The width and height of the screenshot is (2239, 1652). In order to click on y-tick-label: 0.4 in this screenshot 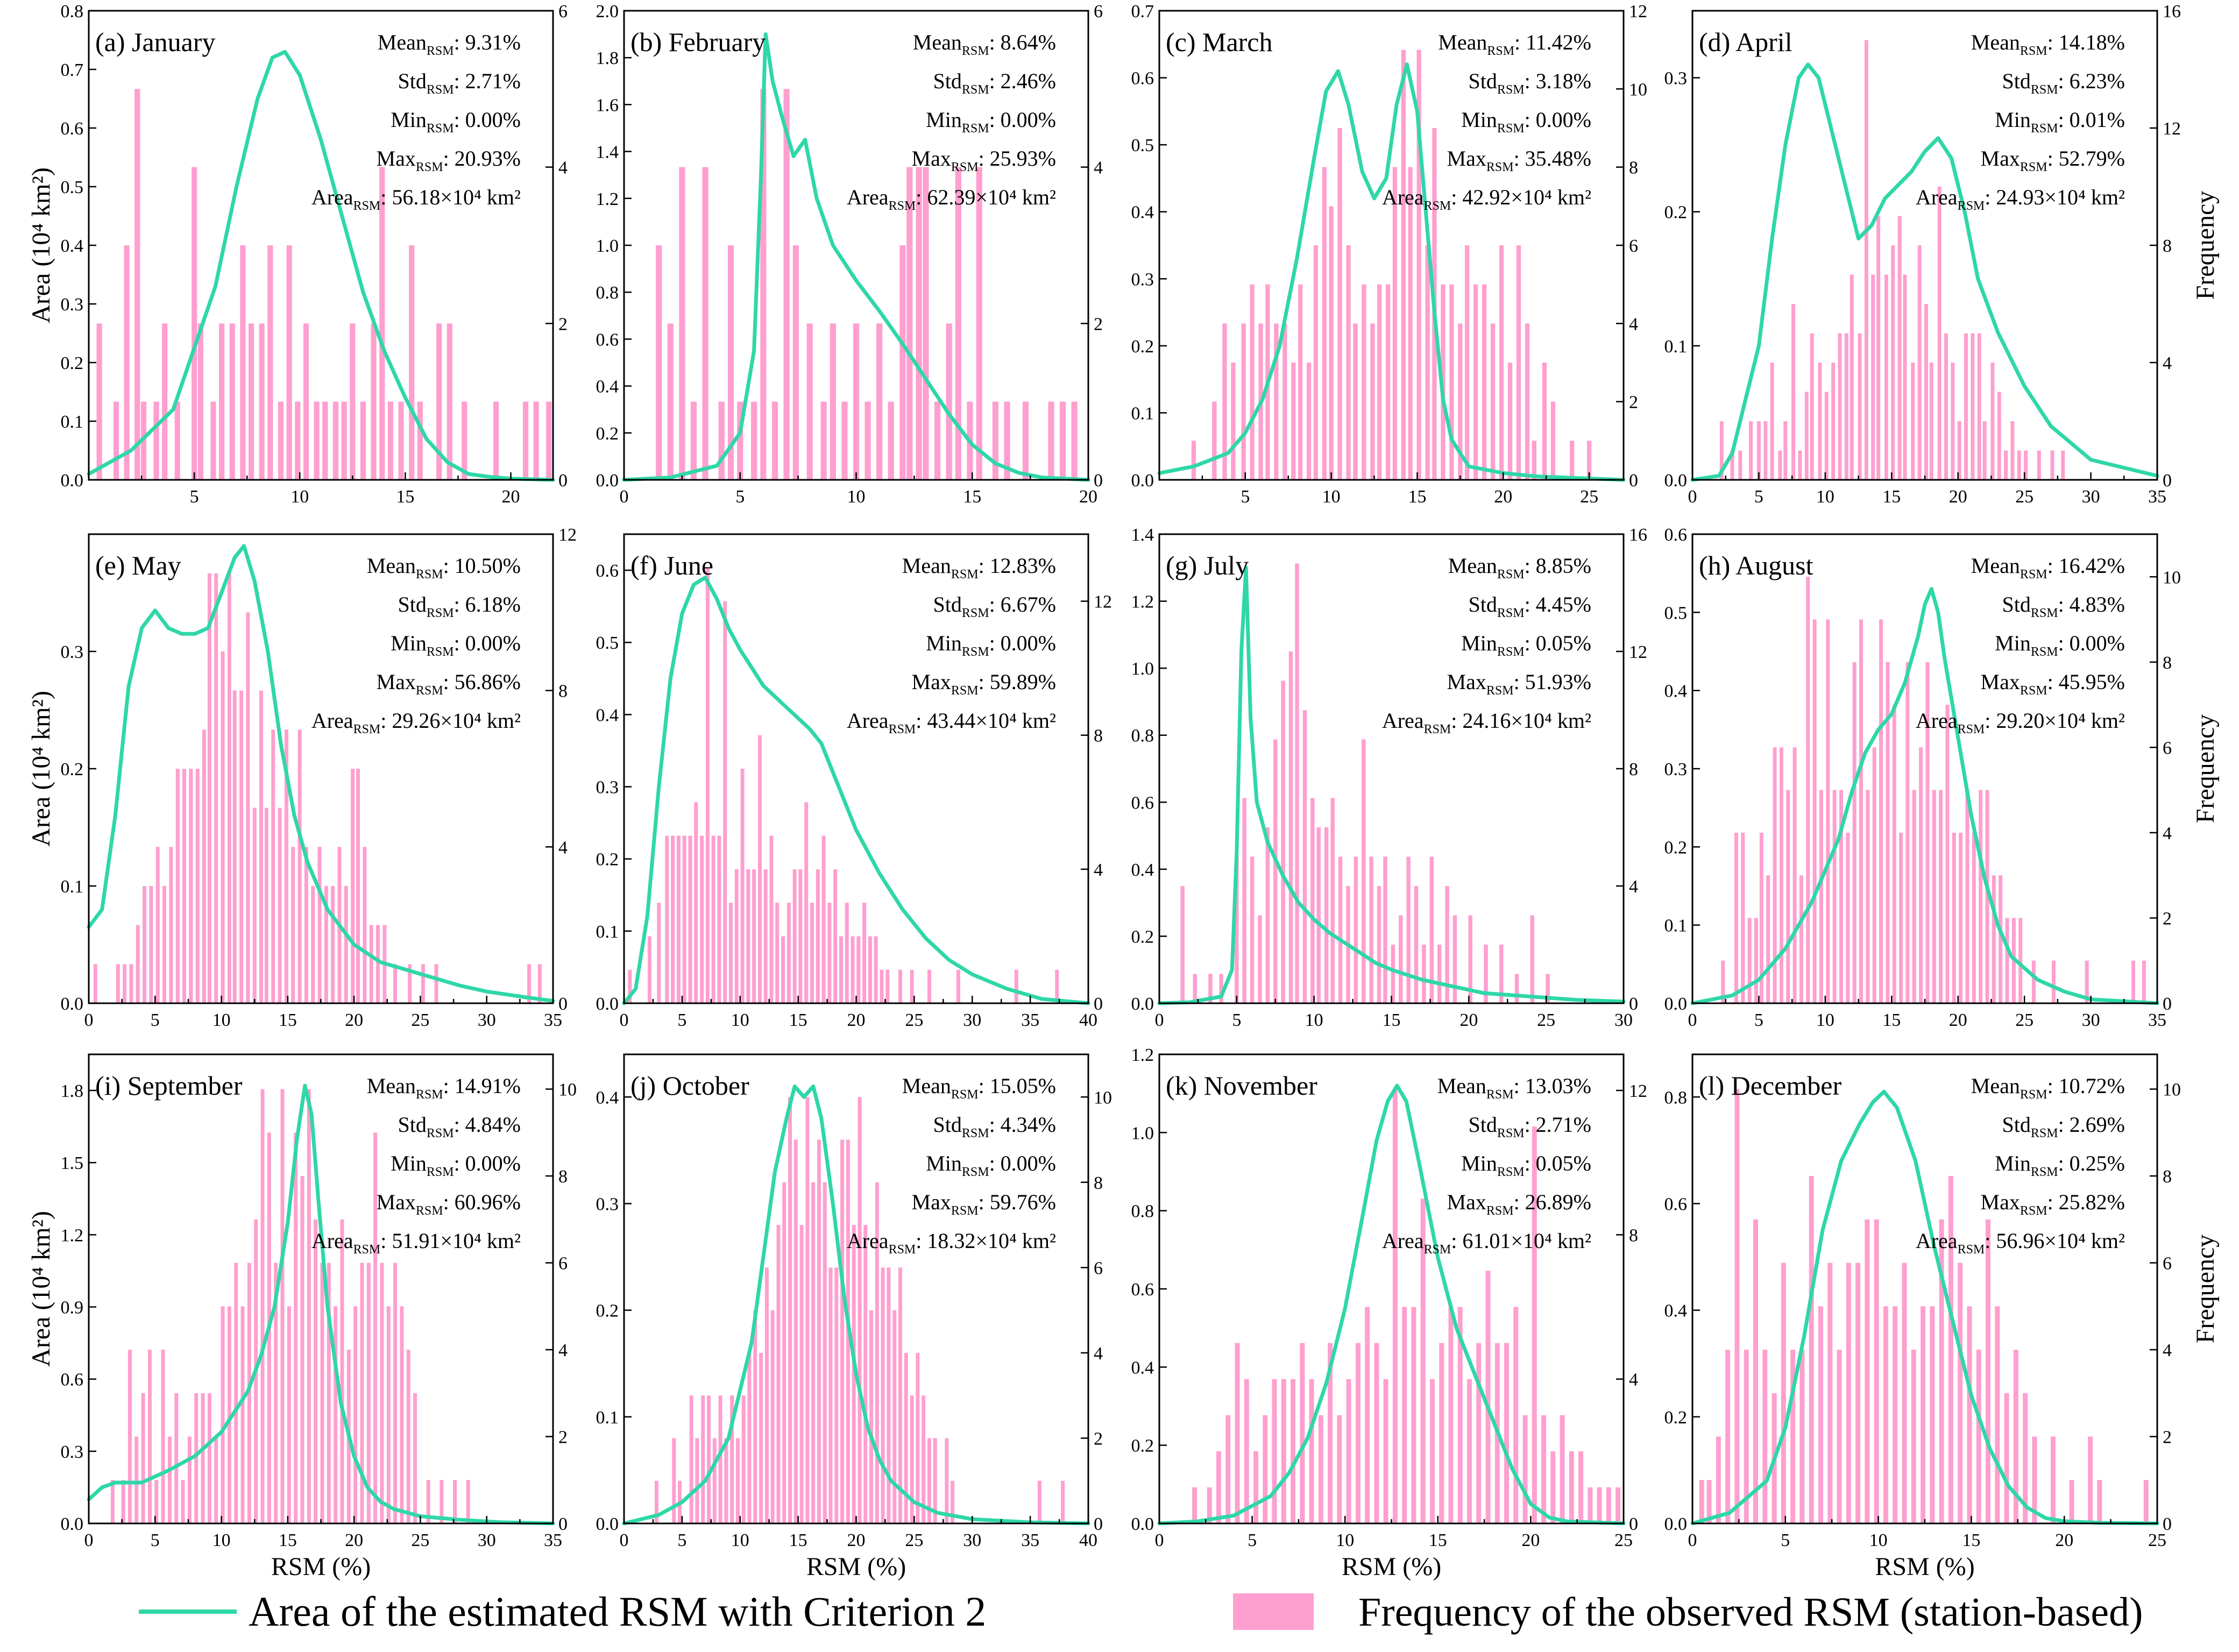, I will do `click(607, 715)`.